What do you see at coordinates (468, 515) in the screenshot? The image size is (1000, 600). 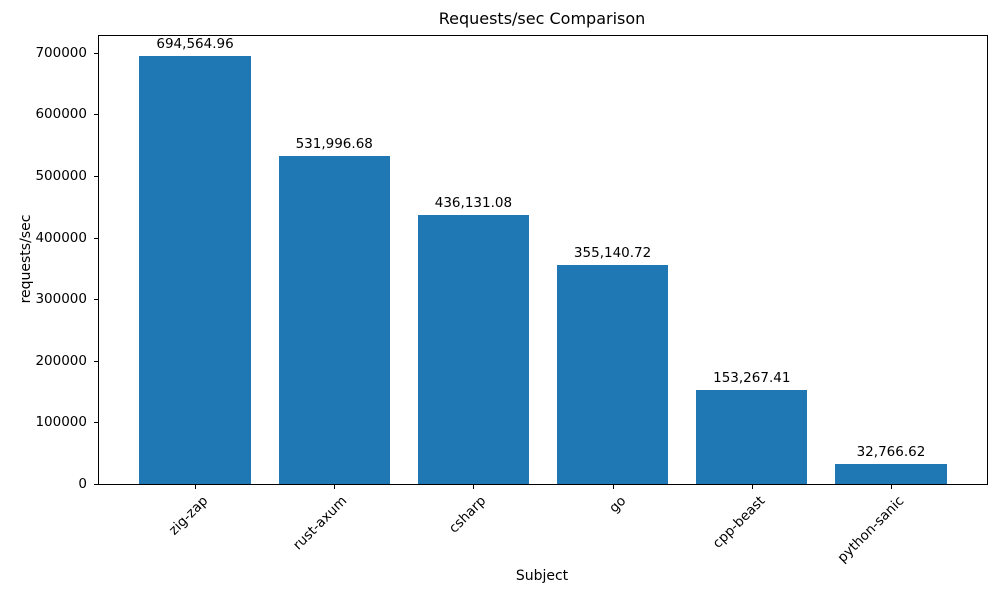 I see `x-tick-label: csharp` at bounding box center [468, 515].